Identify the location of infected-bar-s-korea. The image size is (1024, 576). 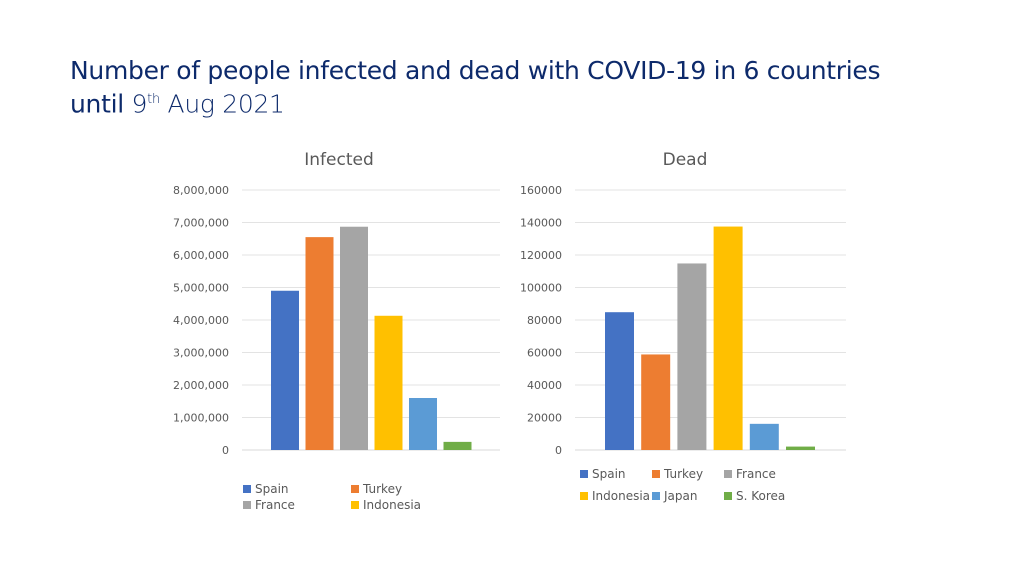
(457, 445).